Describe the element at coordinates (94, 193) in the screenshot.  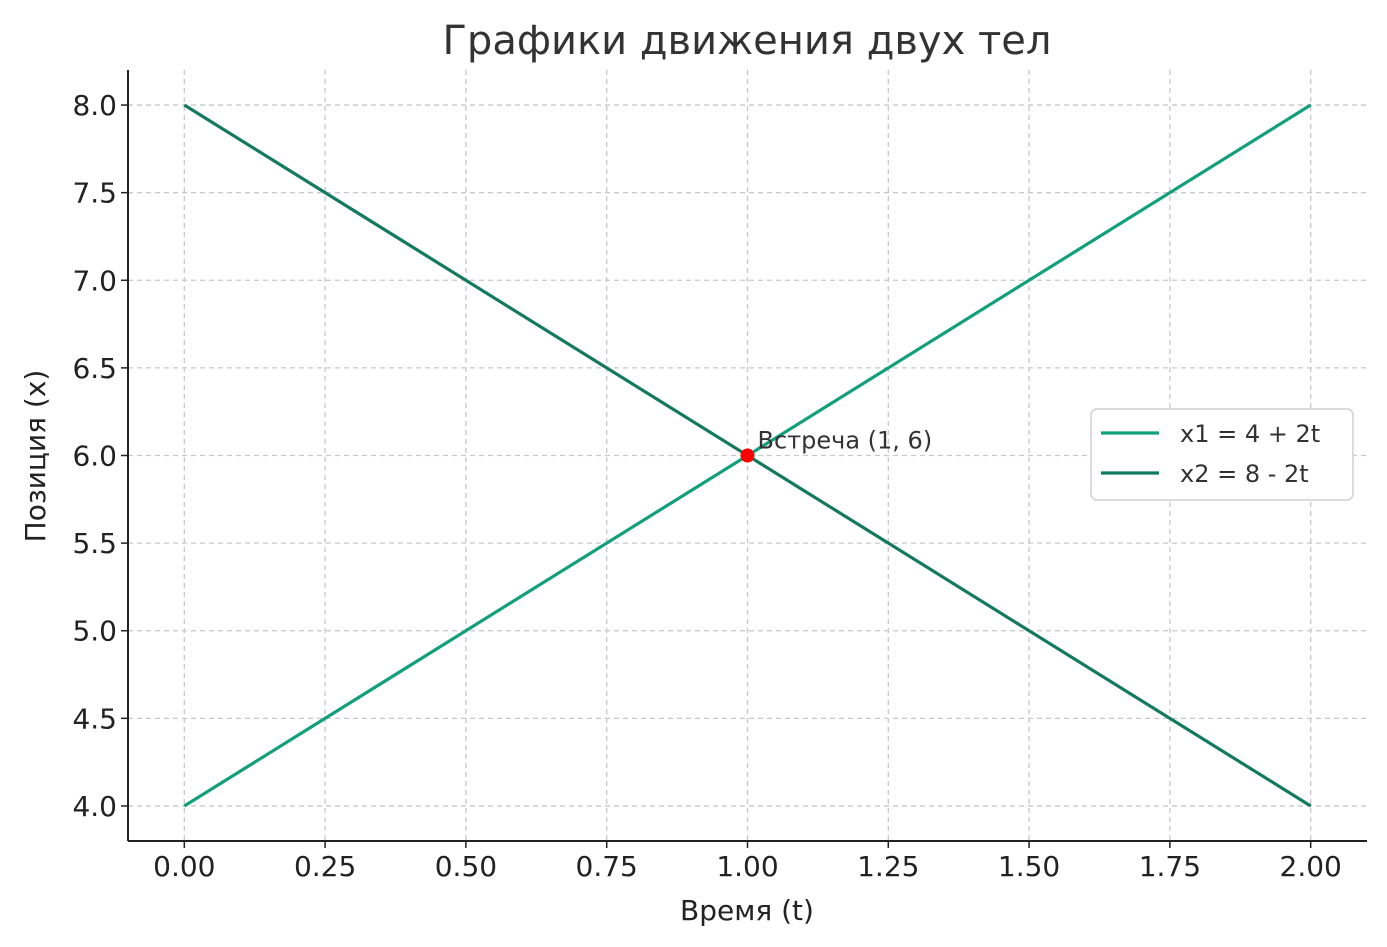
I see `y-tick-label: 7.5` at that location.